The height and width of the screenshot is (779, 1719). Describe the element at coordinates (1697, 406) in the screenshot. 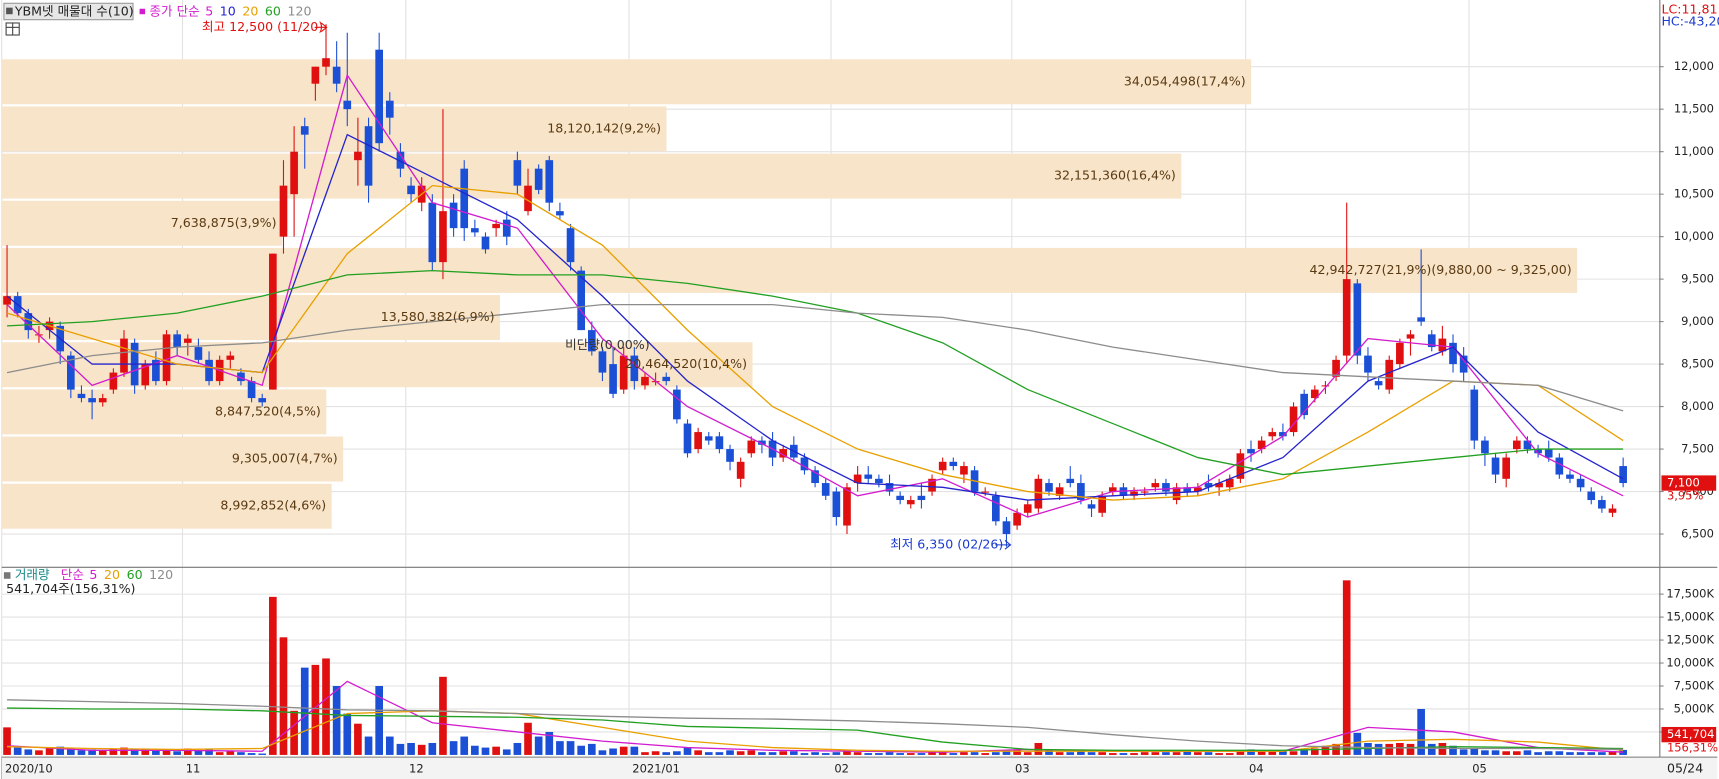

I see `y-tick-label: 8,000` at that location.